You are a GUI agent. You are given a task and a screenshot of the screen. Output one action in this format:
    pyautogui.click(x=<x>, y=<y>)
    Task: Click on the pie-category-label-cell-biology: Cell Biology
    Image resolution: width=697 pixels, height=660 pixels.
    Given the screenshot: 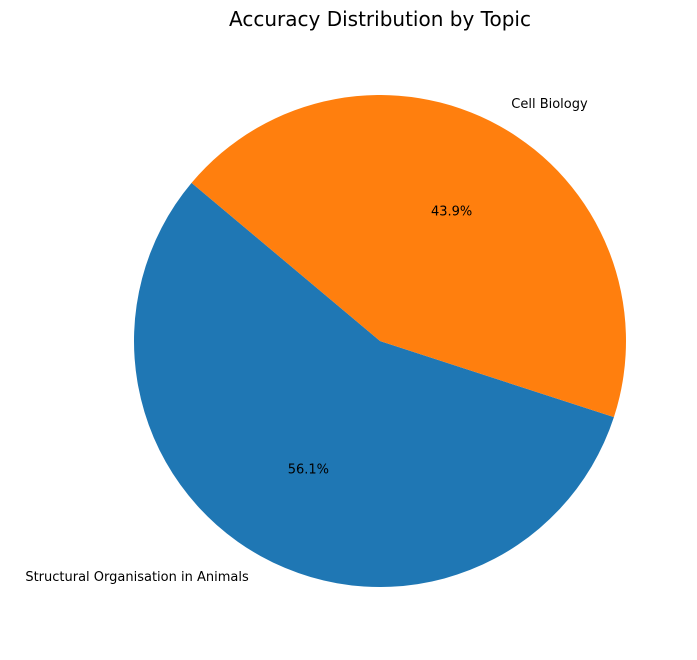 What is the action you would take?
    pyautogui.click(x=549, y=104)
    